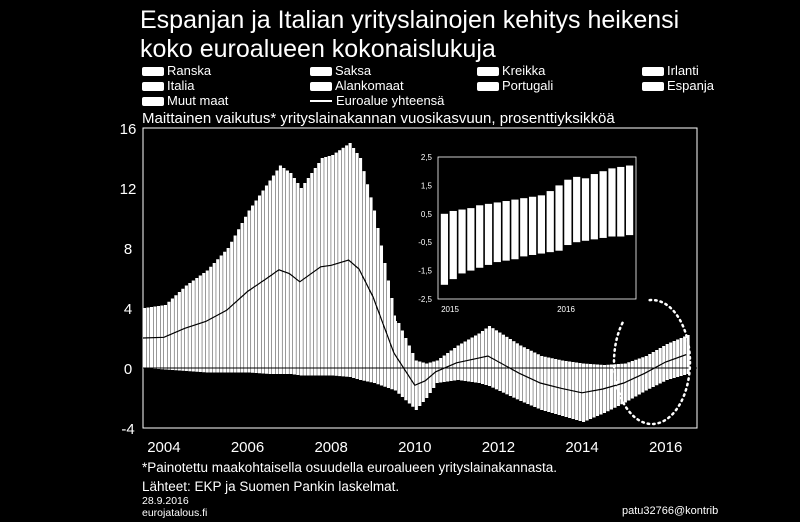 Image resolution: width=800 pixels, height=522 pixels. Describe the element at coordinates (181, 85) in the screenshot. I see `legend-label: Italia` at that location.